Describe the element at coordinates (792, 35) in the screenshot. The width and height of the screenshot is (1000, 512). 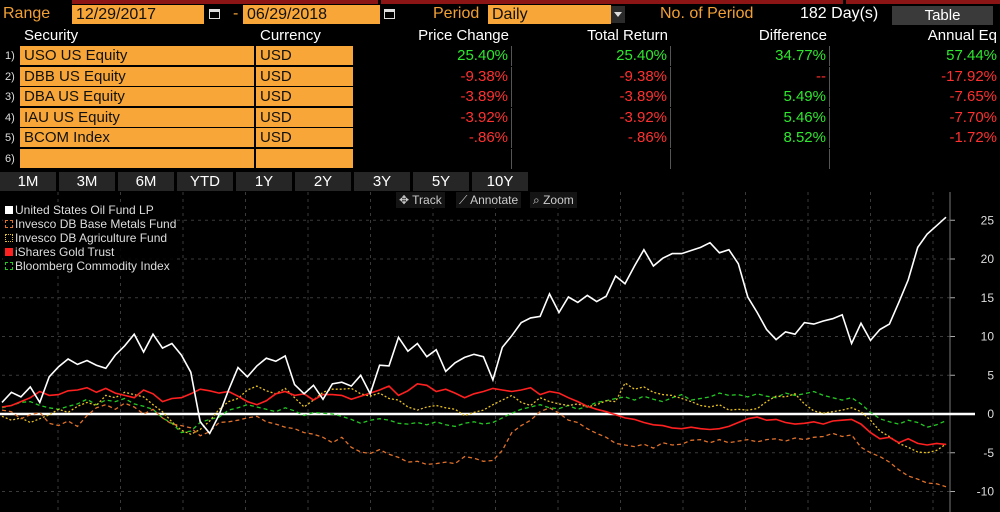
I see `column-header: Difference` at that location.